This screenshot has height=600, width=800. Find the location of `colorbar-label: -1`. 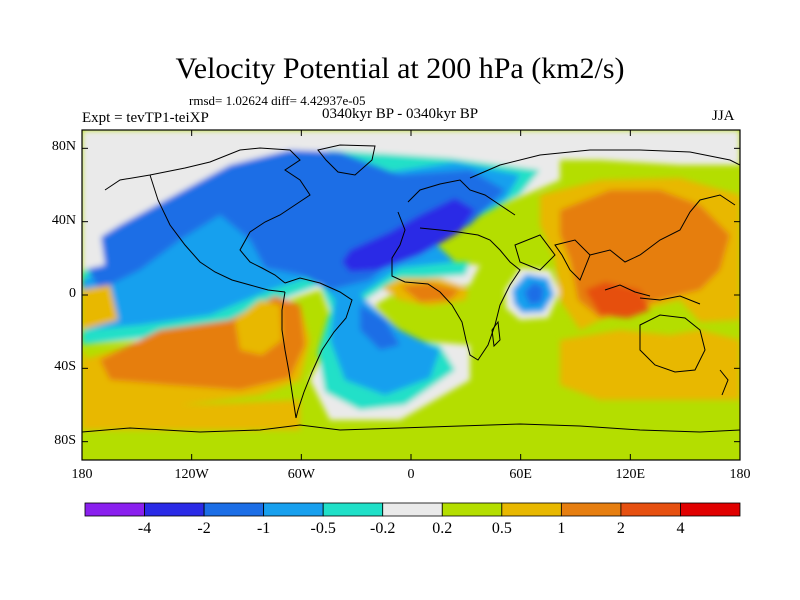

colorbar-label: -1 is located at coordinates (263, 528).